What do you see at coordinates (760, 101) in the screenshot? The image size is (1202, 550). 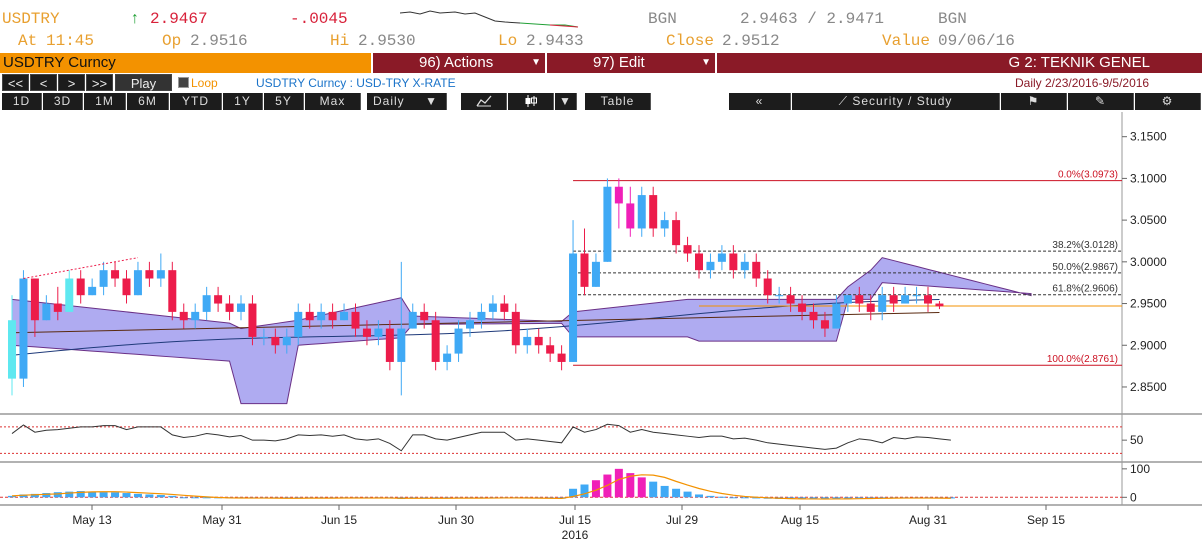 I see `collapse-button: «` at bounding box center [760, 101].